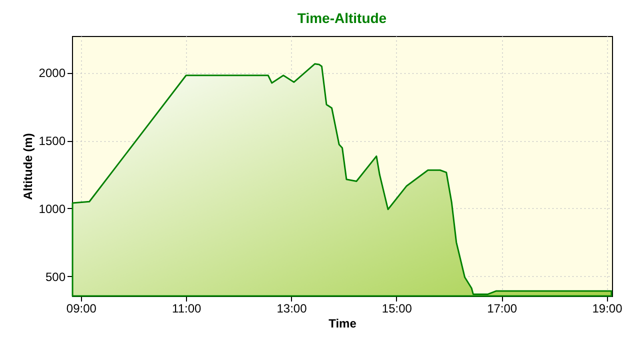 The image size is (640, 350). I want to click on x-tick-label: 15:00, so click(397, 309).